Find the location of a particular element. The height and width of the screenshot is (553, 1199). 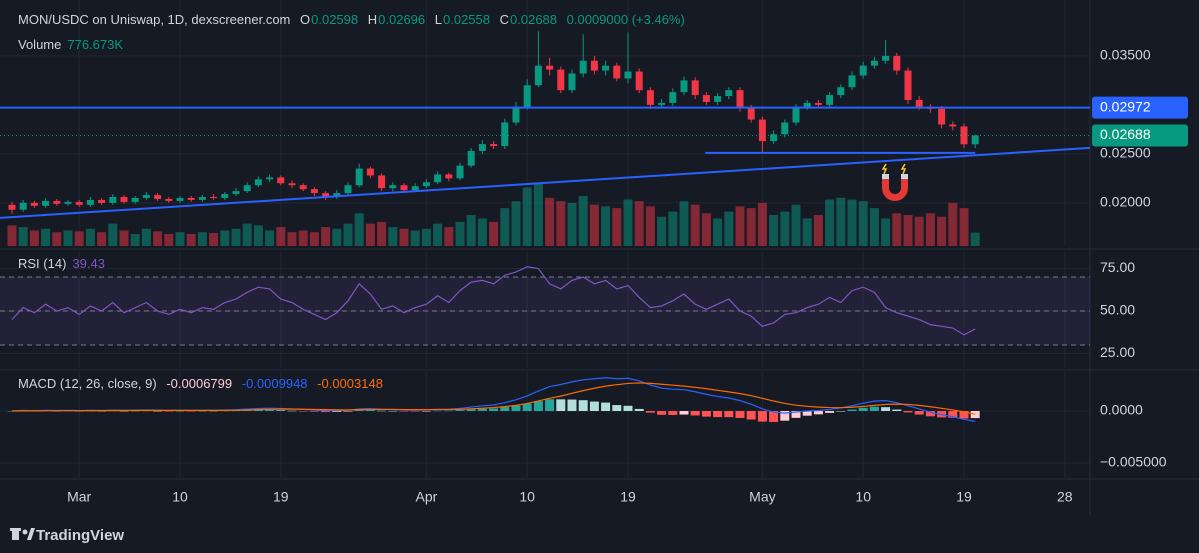

trend-line is located at coordinates (545, 182).